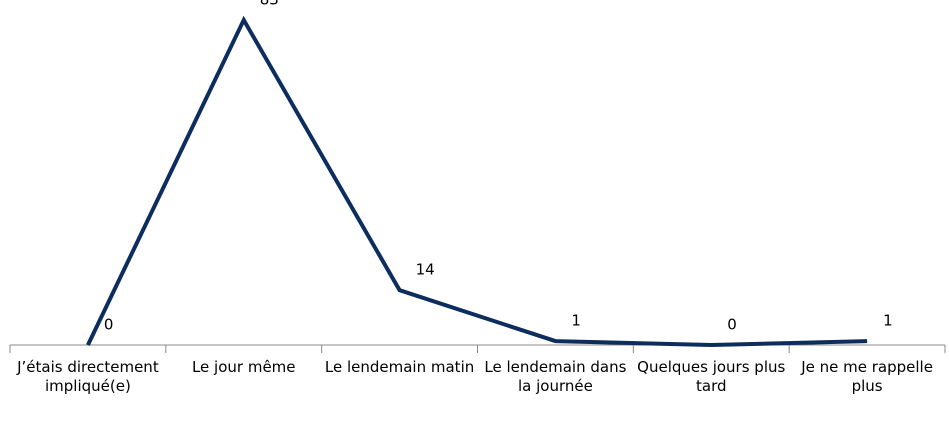 The image size is (949, 427). I want to click on data-label: 83, so click(269, 4).